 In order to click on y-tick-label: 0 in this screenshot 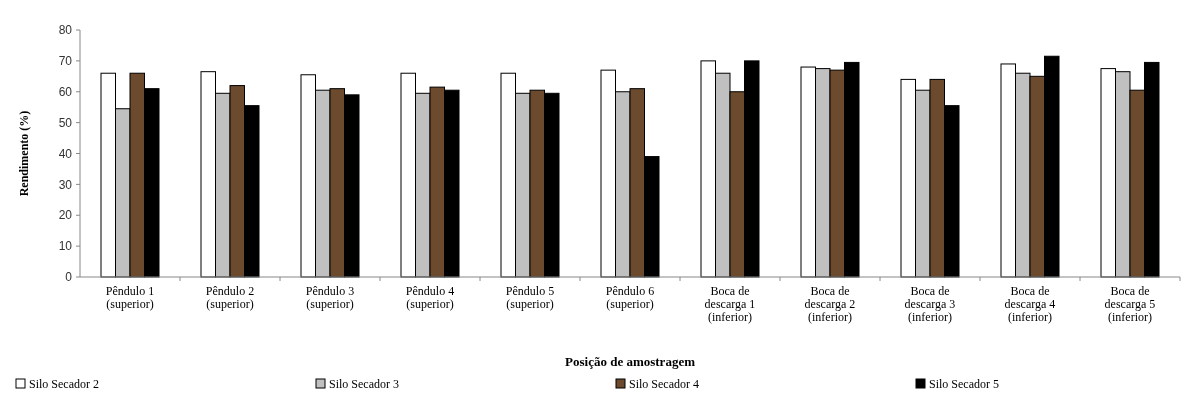, I will do `click(69, 277)`.